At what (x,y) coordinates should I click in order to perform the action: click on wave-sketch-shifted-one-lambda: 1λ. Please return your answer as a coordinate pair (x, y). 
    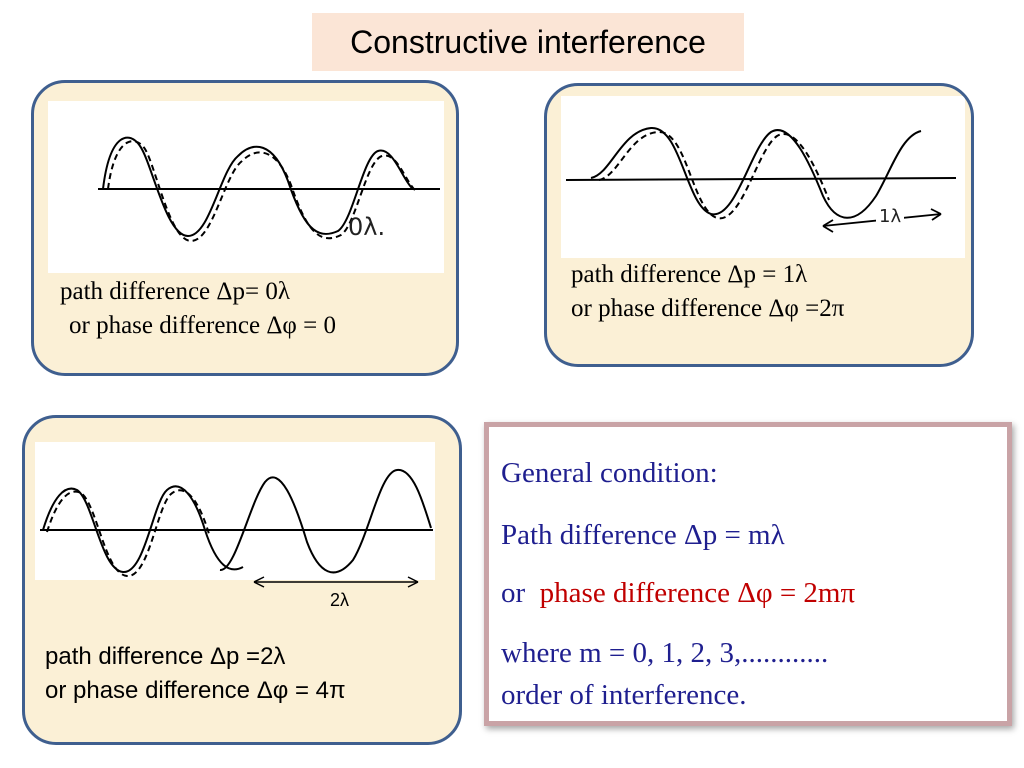
    Looking at the image, I should click on (763, 177).